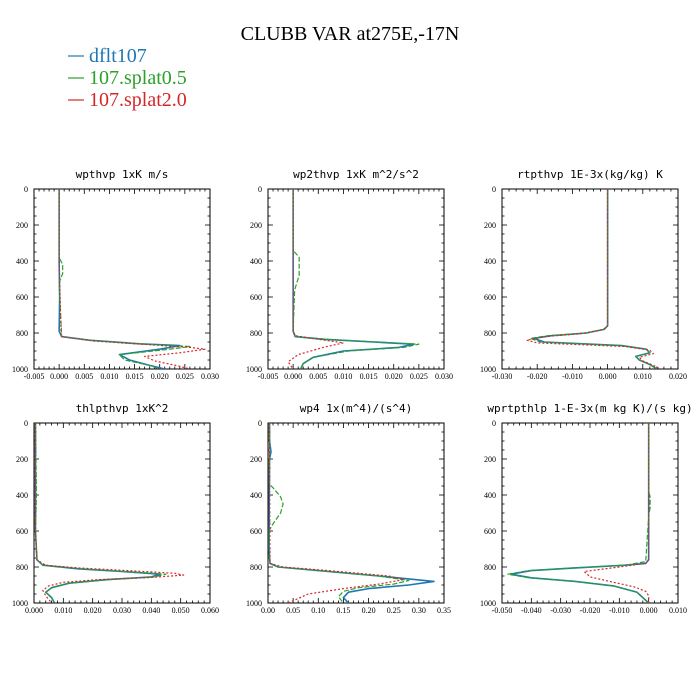  Describe the element at coordinates (531, 610) in the screenshot. I see `x-tick-label: -0.040` at that location.